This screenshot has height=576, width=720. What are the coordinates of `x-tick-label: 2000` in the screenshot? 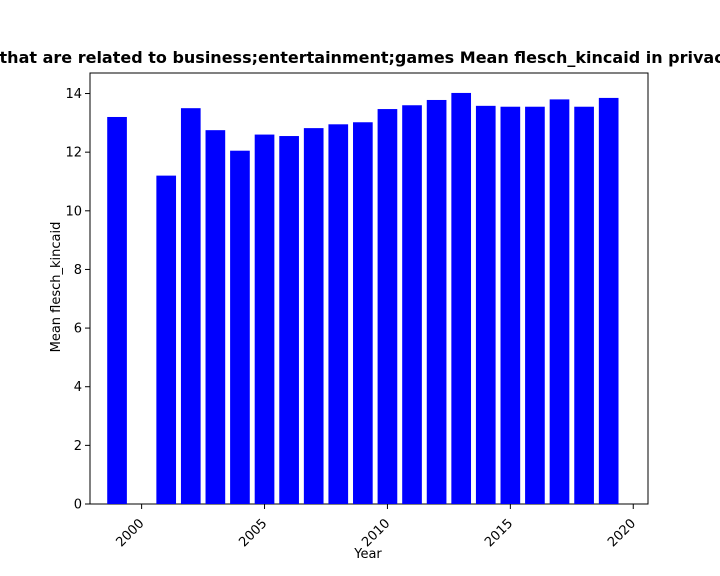 It's located at (130, 533).